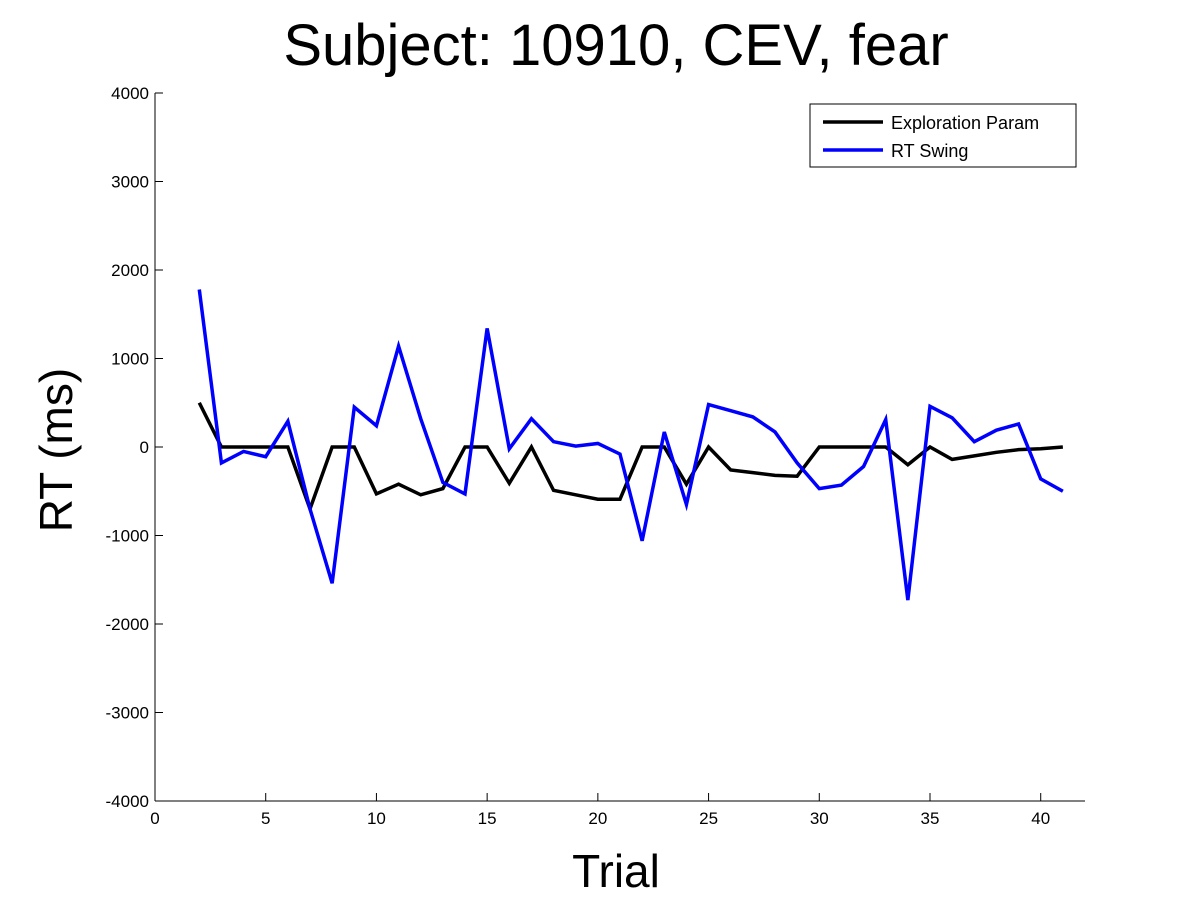  Describe the element at coordinates (154, 818) in the screenshot. I see `x-tick-label: 0` at that location.